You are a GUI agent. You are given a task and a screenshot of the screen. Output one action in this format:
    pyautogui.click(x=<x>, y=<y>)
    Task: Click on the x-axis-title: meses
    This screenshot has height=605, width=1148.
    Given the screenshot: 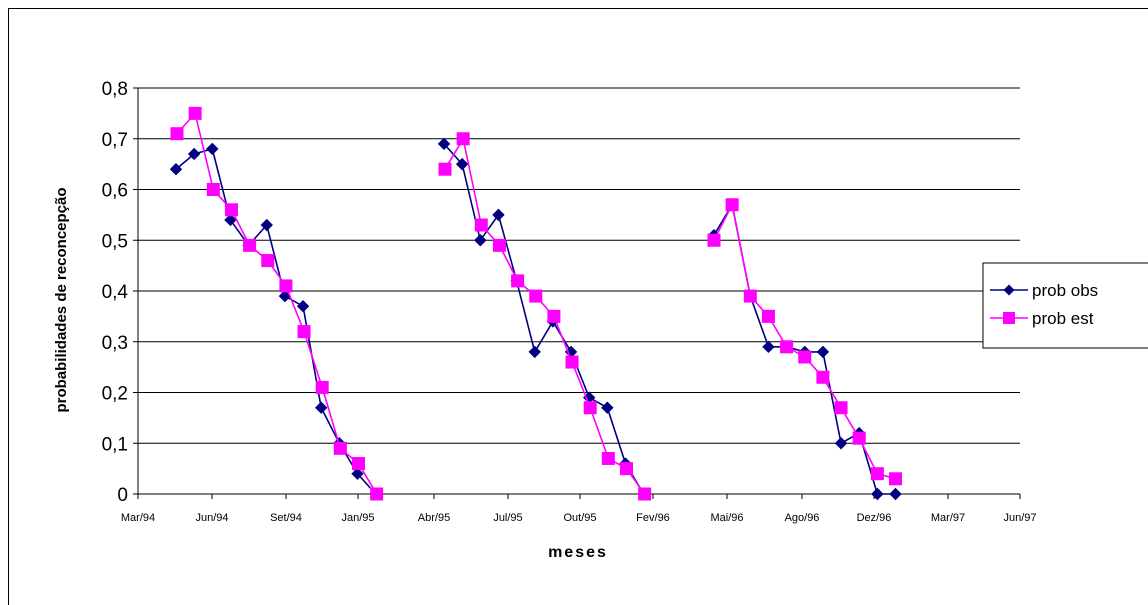 What is the action you would take?
    pyautogui.click(x=578, y=552)
    